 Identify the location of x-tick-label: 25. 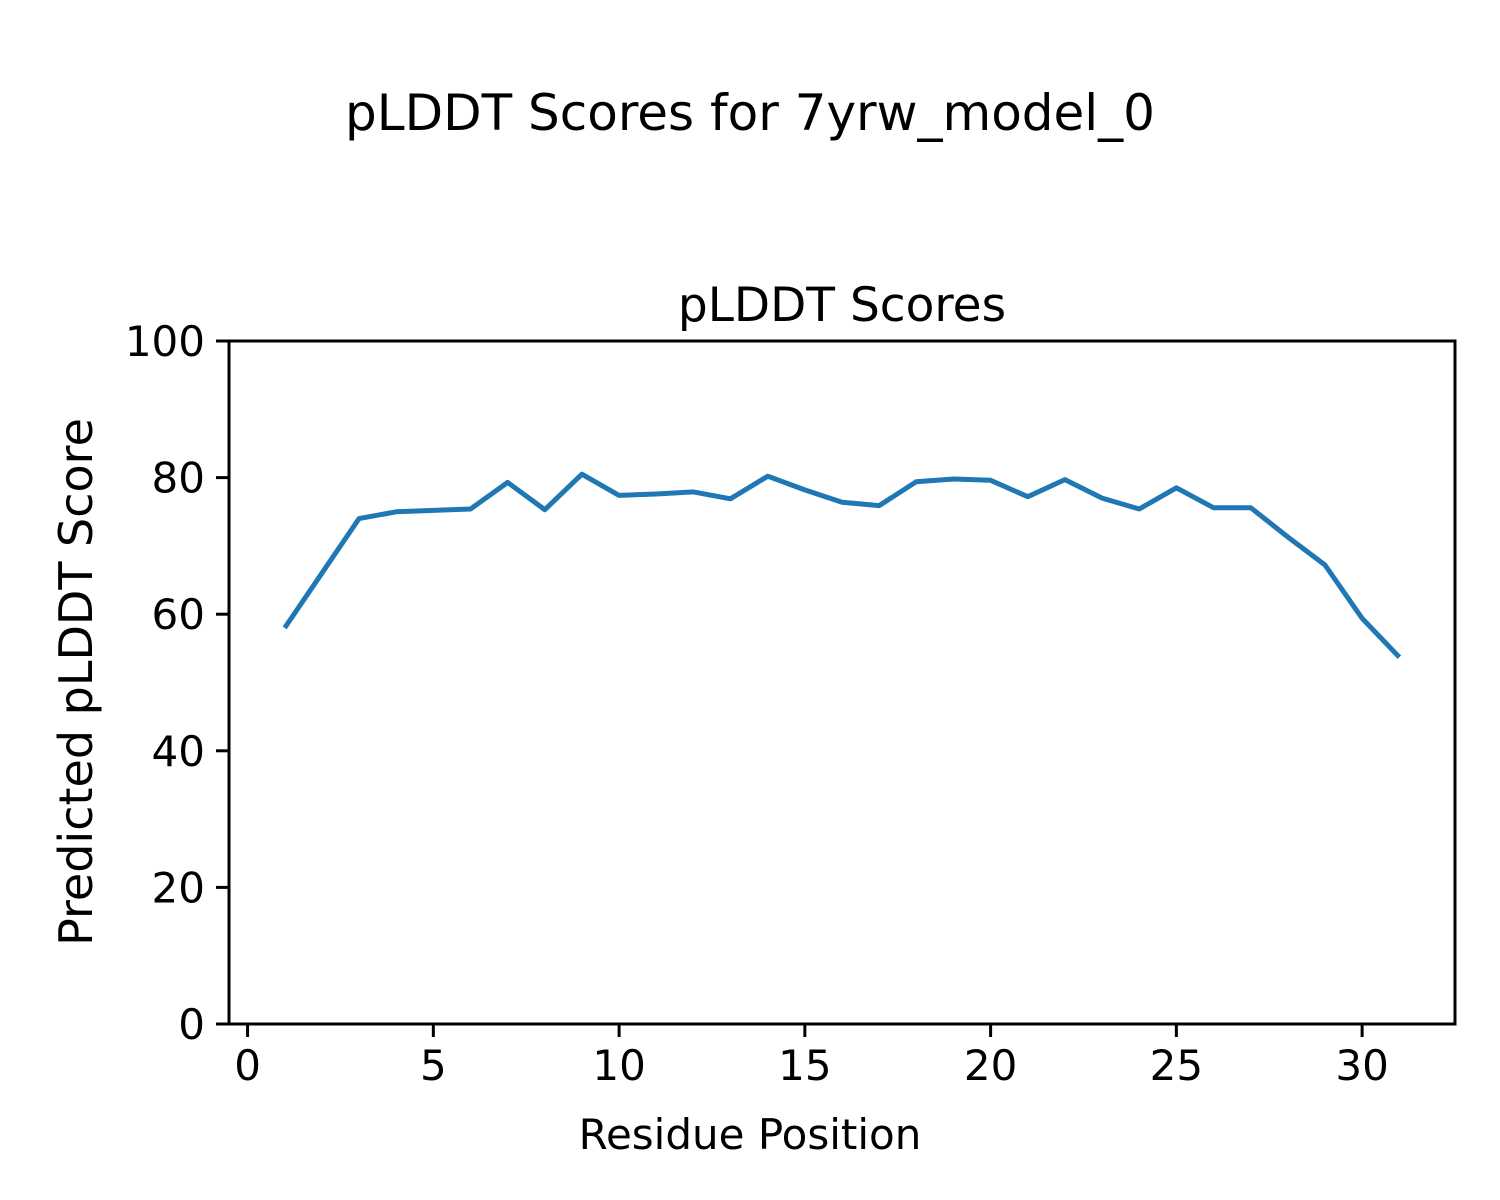
(1176, 1065).